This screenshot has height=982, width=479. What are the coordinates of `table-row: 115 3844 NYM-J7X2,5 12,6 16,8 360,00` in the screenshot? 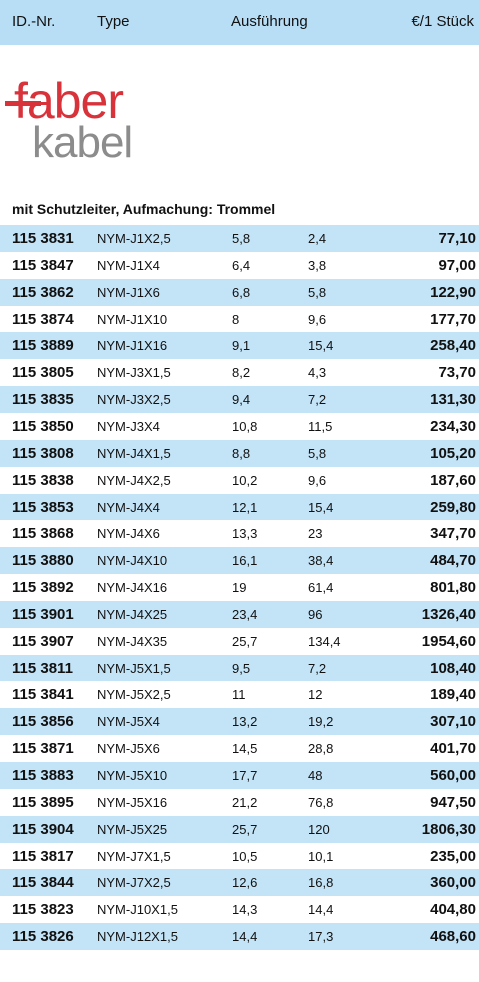 It's located at (239, 883).